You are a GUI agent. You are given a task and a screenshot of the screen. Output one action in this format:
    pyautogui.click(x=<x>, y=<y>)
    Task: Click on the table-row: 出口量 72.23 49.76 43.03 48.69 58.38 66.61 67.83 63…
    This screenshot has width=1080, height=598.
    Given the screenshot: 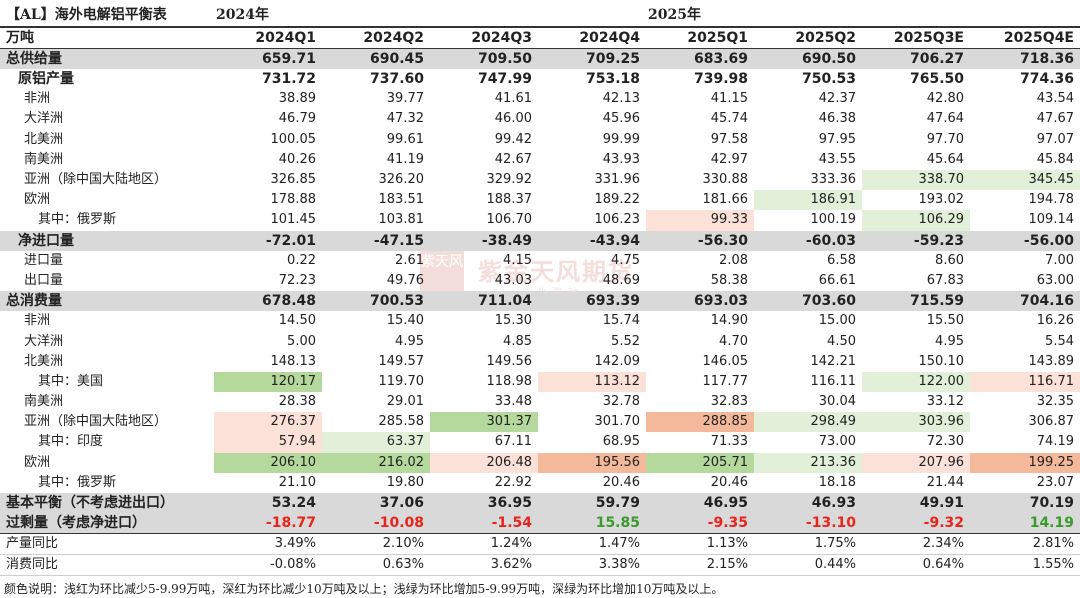 What is the action you would take?
    pyautogui.click(x=540, y=281)
    